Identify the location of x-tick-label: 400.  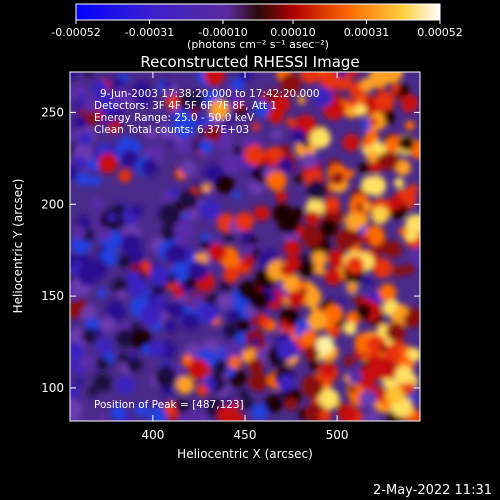
(152, 435).